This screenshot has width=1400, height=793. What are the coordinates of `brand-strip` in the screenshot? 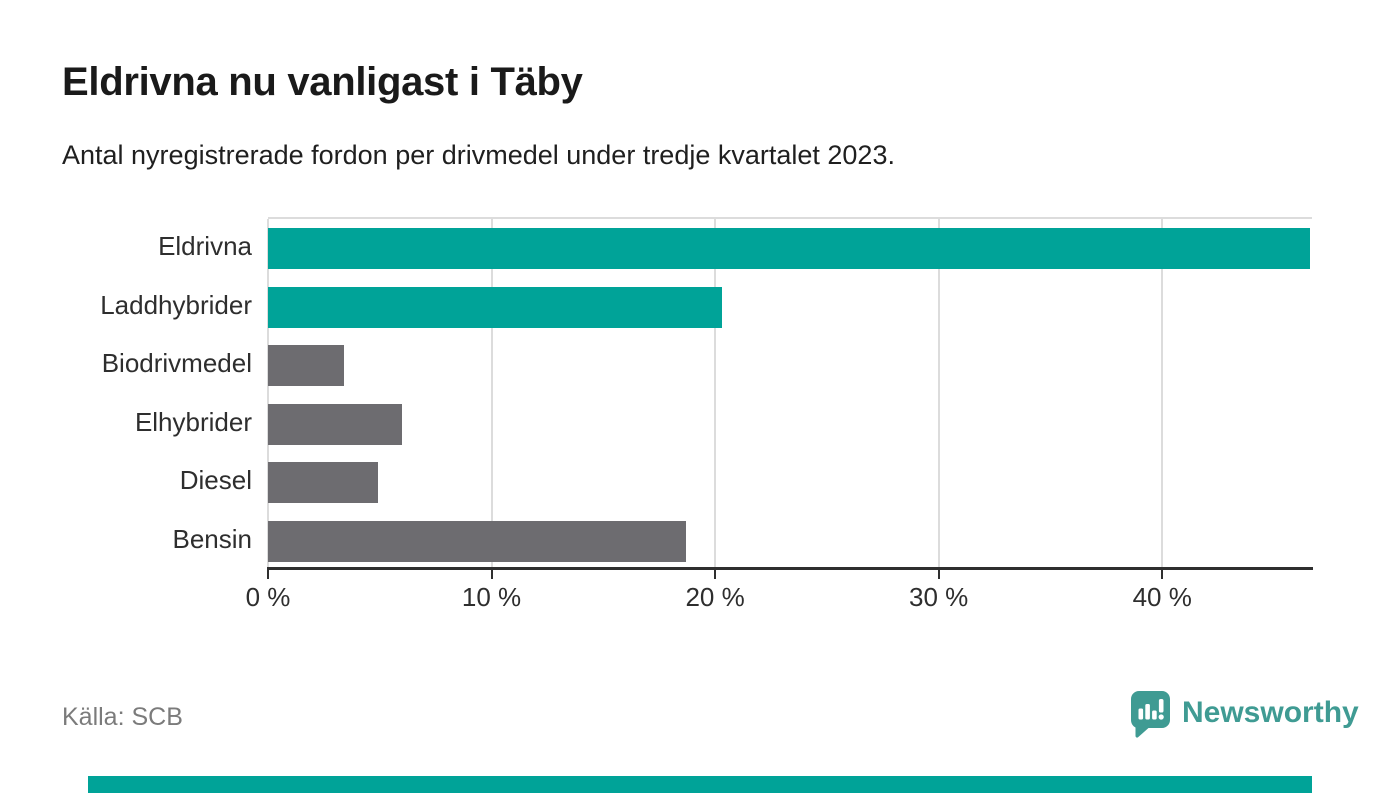 It's located at (700, 784).